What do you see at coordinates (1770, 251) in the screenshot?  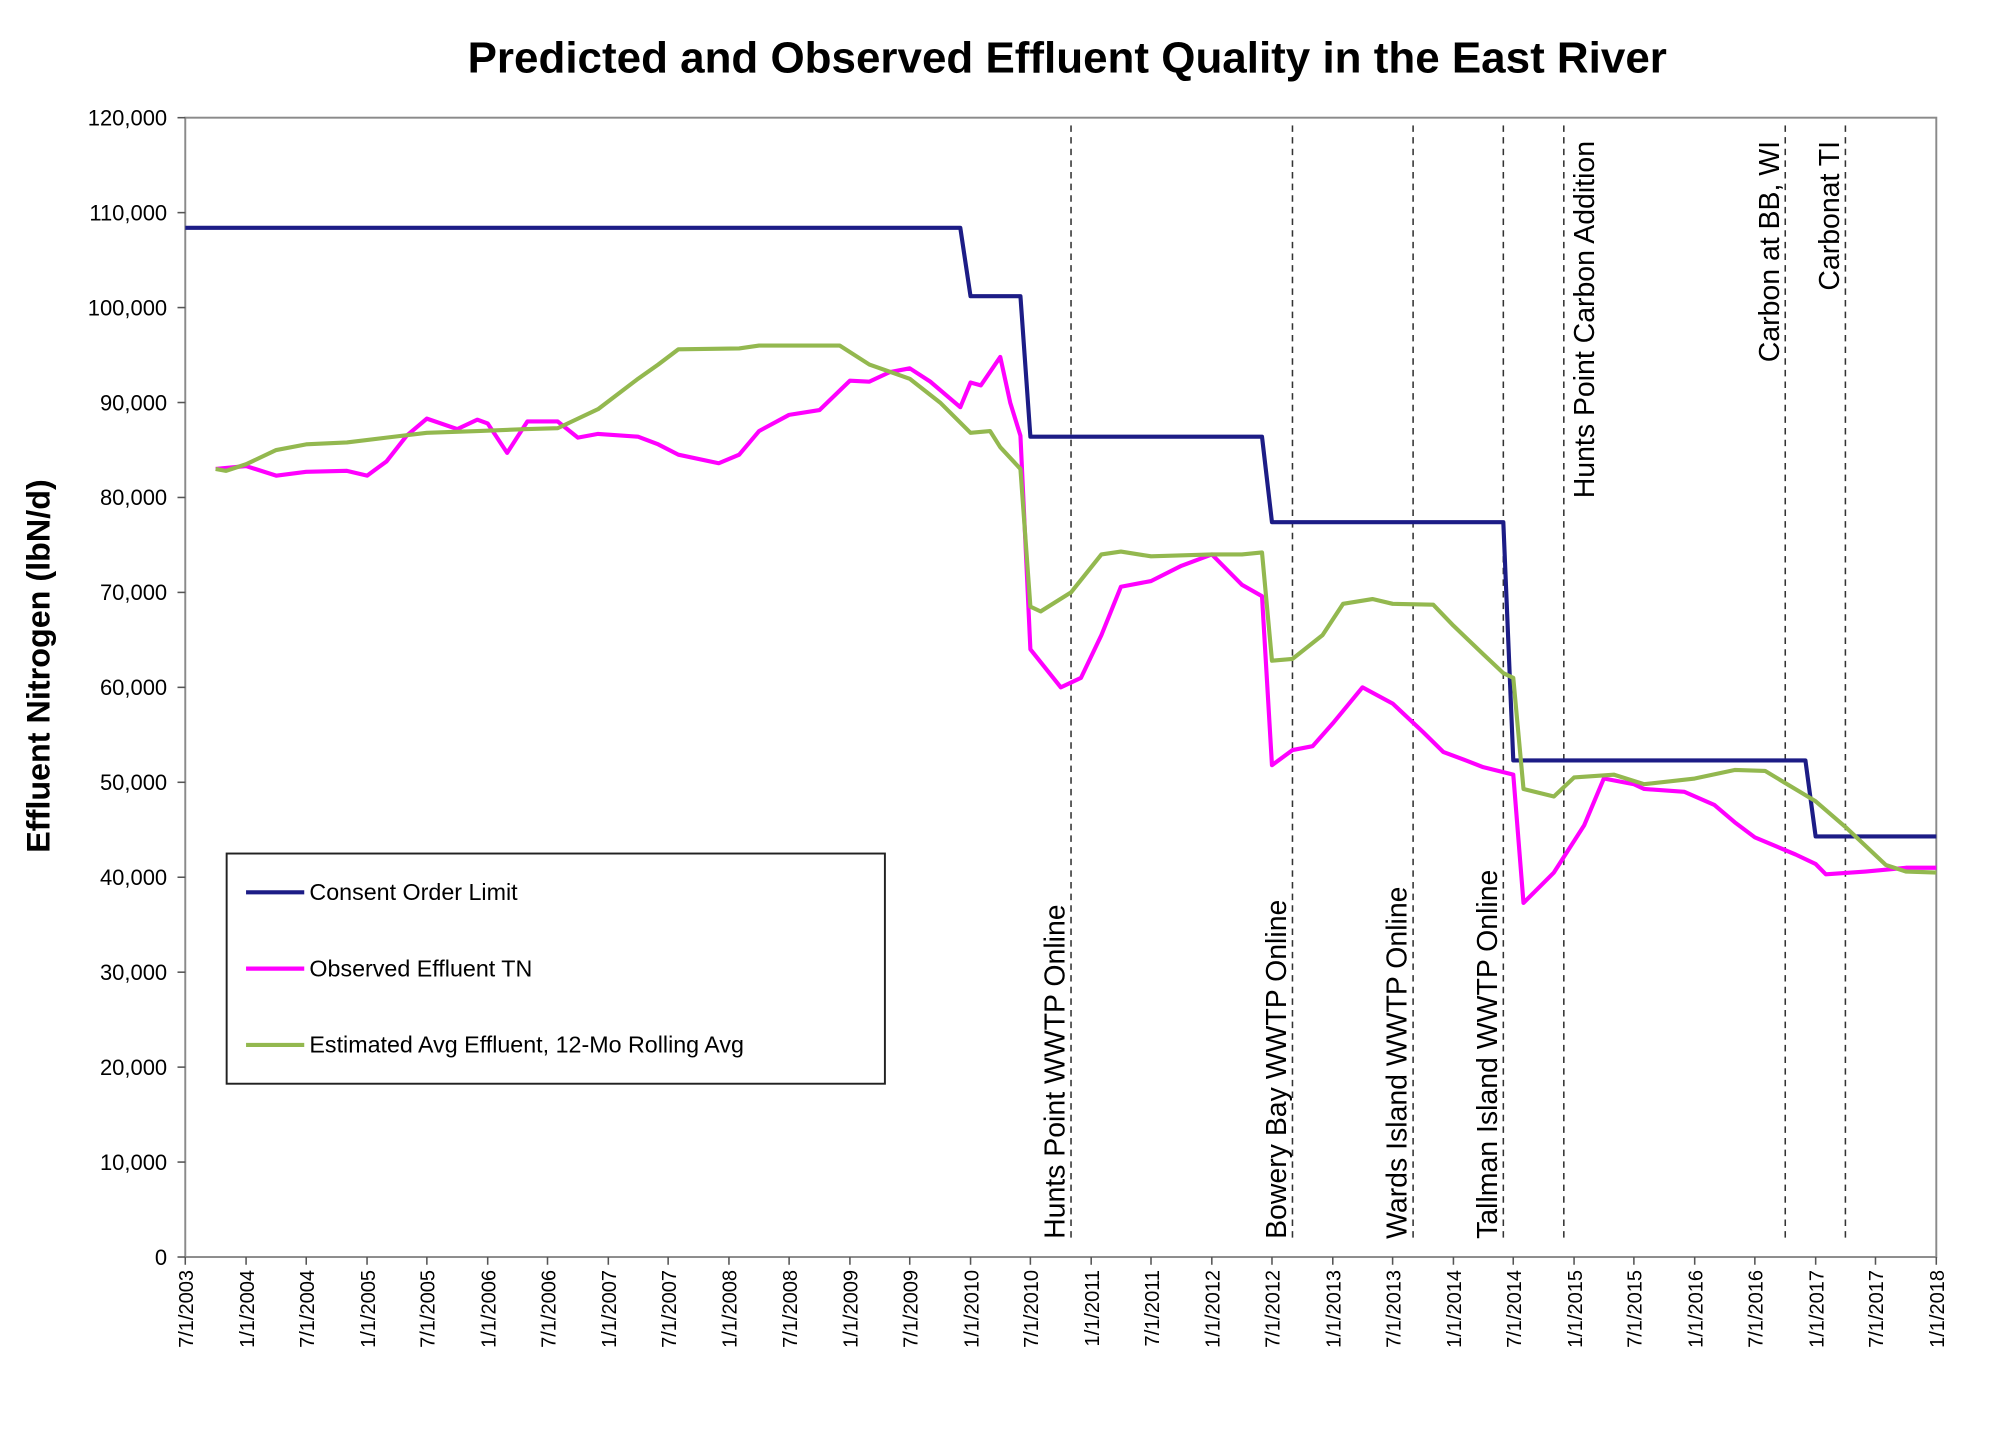 I see `annotation-text: Carbon at BB, WI` at bounding box center [1770, 251].